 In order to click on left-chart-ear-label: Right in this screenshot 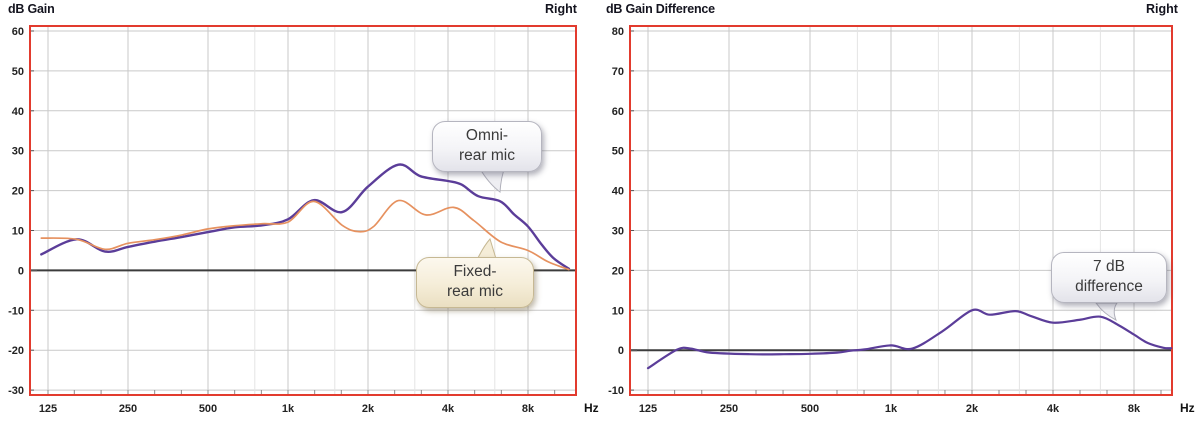, I will do `click(561, 9)`.